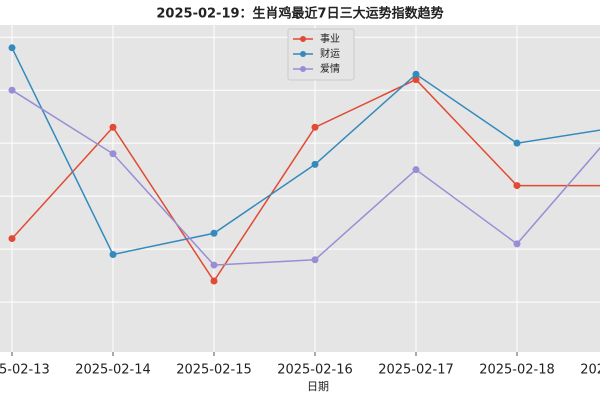 This screenshot has height=400, width=600. What do you see at coordinates (318, 386) in the screenshot?
I see `x-axis-label: 日期` at bounding box center [318, 386].